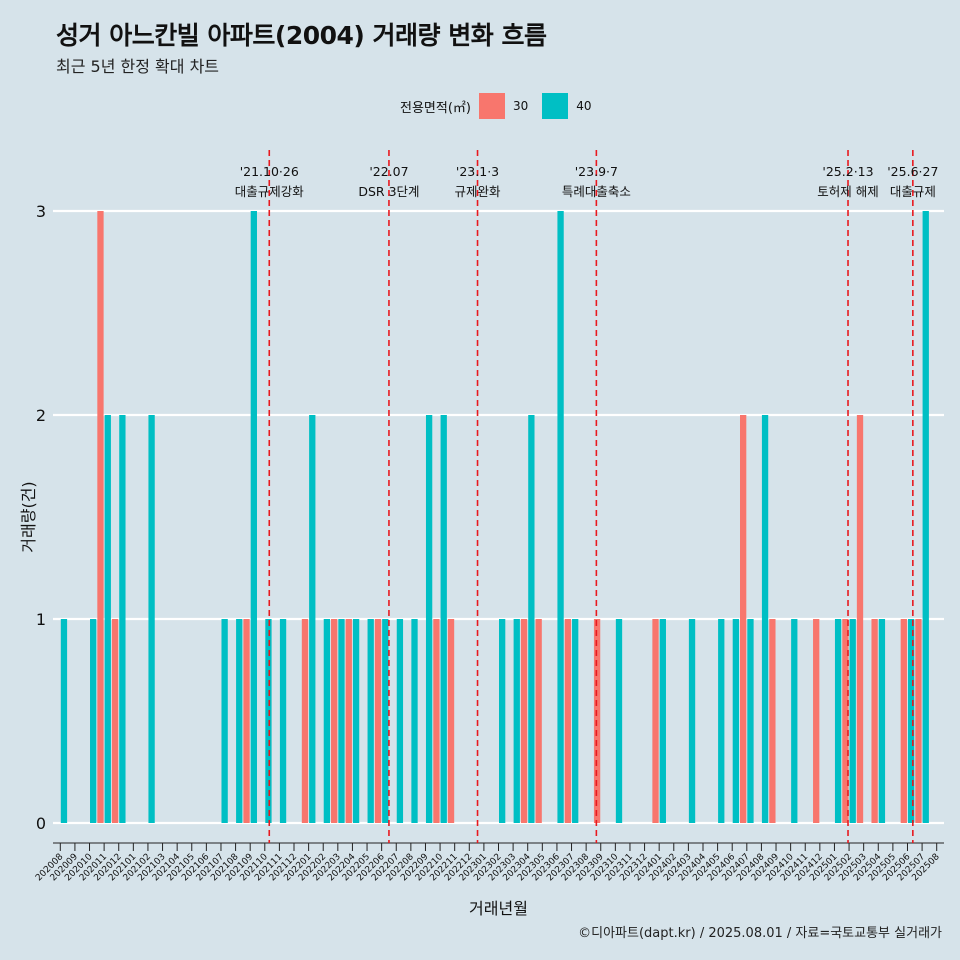  What do you see at coordinates (912, 171) in the screenshot?
I see `annotation-date-6: '25.6·27` at bounding box center [912, 171].